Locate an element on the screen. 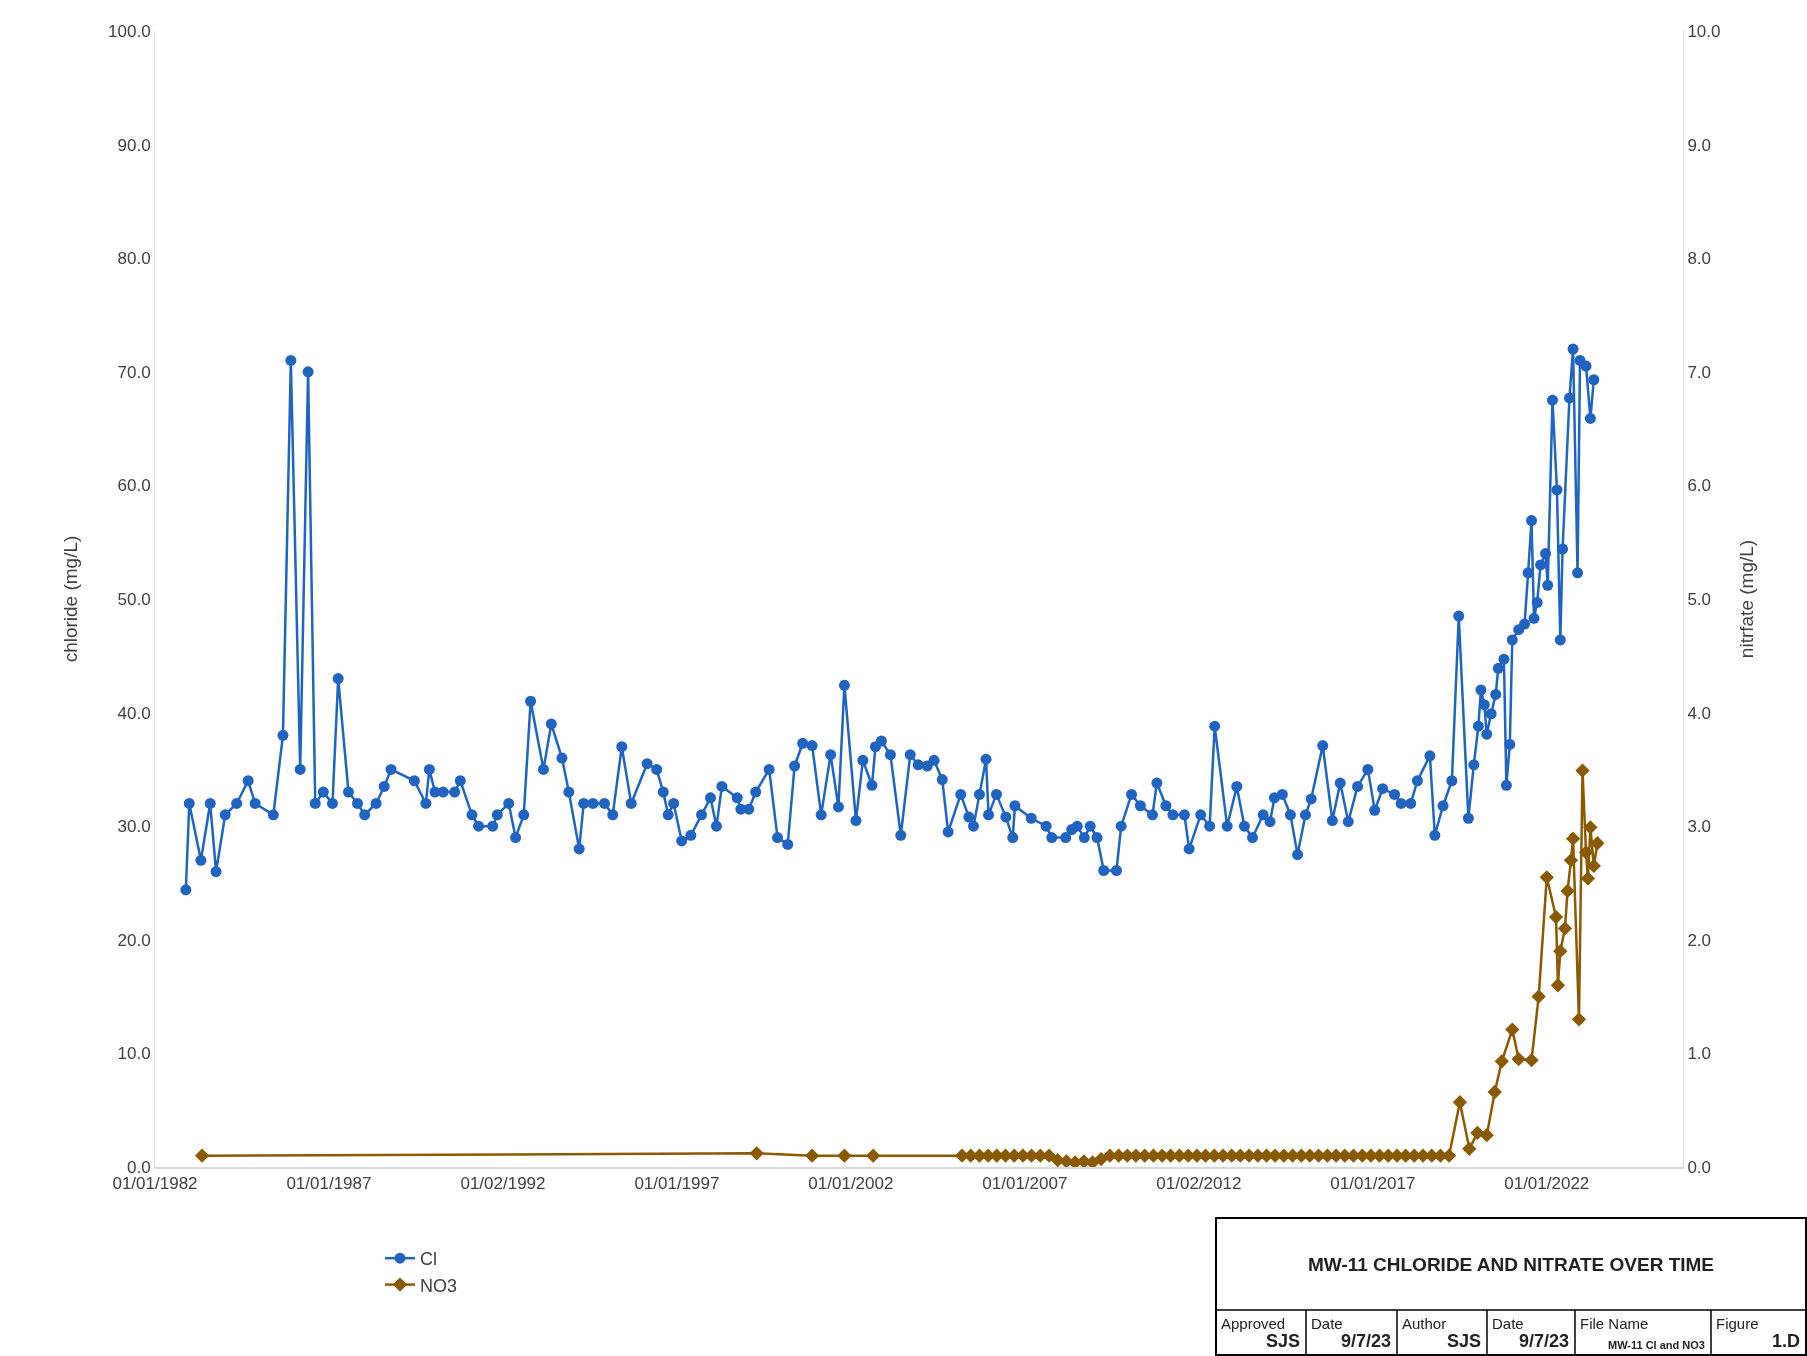 This screenshot has height=1356, width=1807. y2-tick-label: 0.0 is located at coordinates (1699, 1167).